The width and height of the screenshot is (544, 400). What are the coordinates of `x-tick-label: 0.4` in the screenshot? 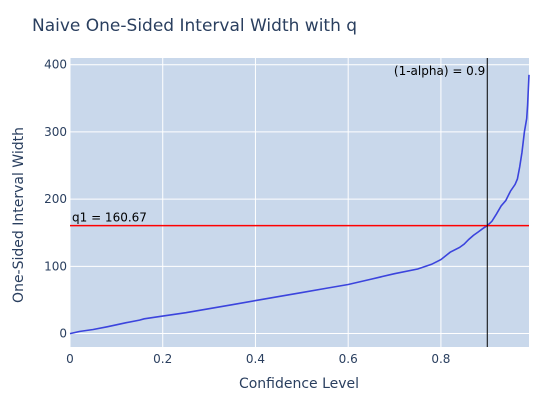 It's located at (255, 359).